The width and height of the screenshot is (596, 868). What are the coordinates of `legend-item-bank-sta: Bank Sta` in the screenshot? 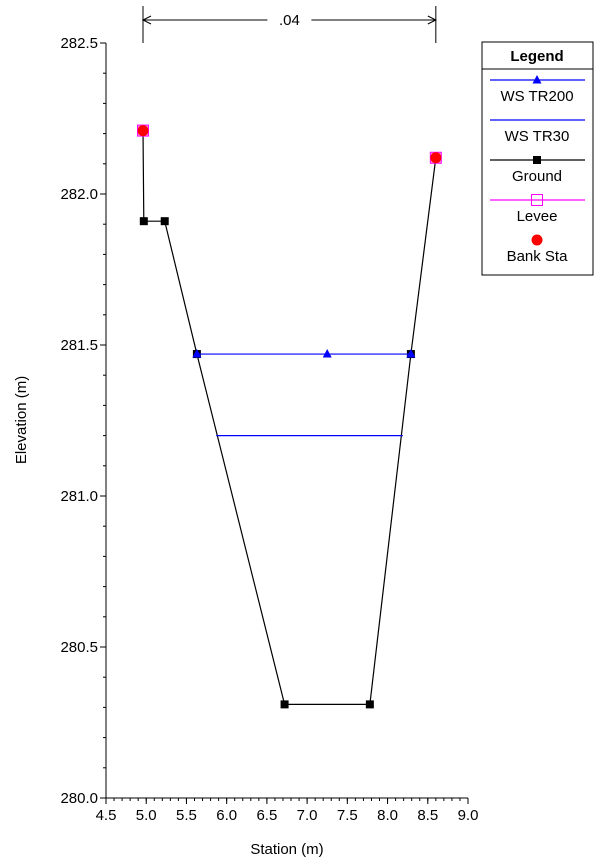 It's located at (538, 249).